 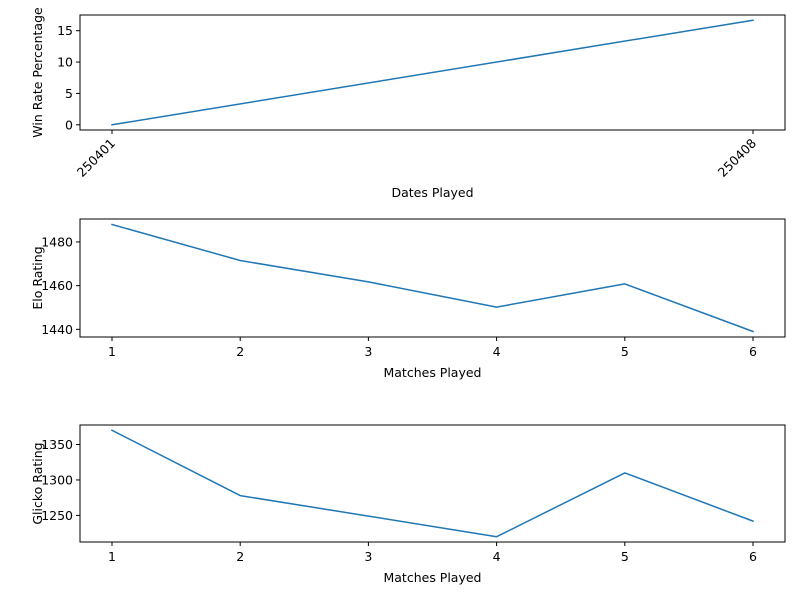 What do you see at coordinates (65, 30) in the screenshot?
I see `y-tick-label: 15` at bounding box center [65, 30].